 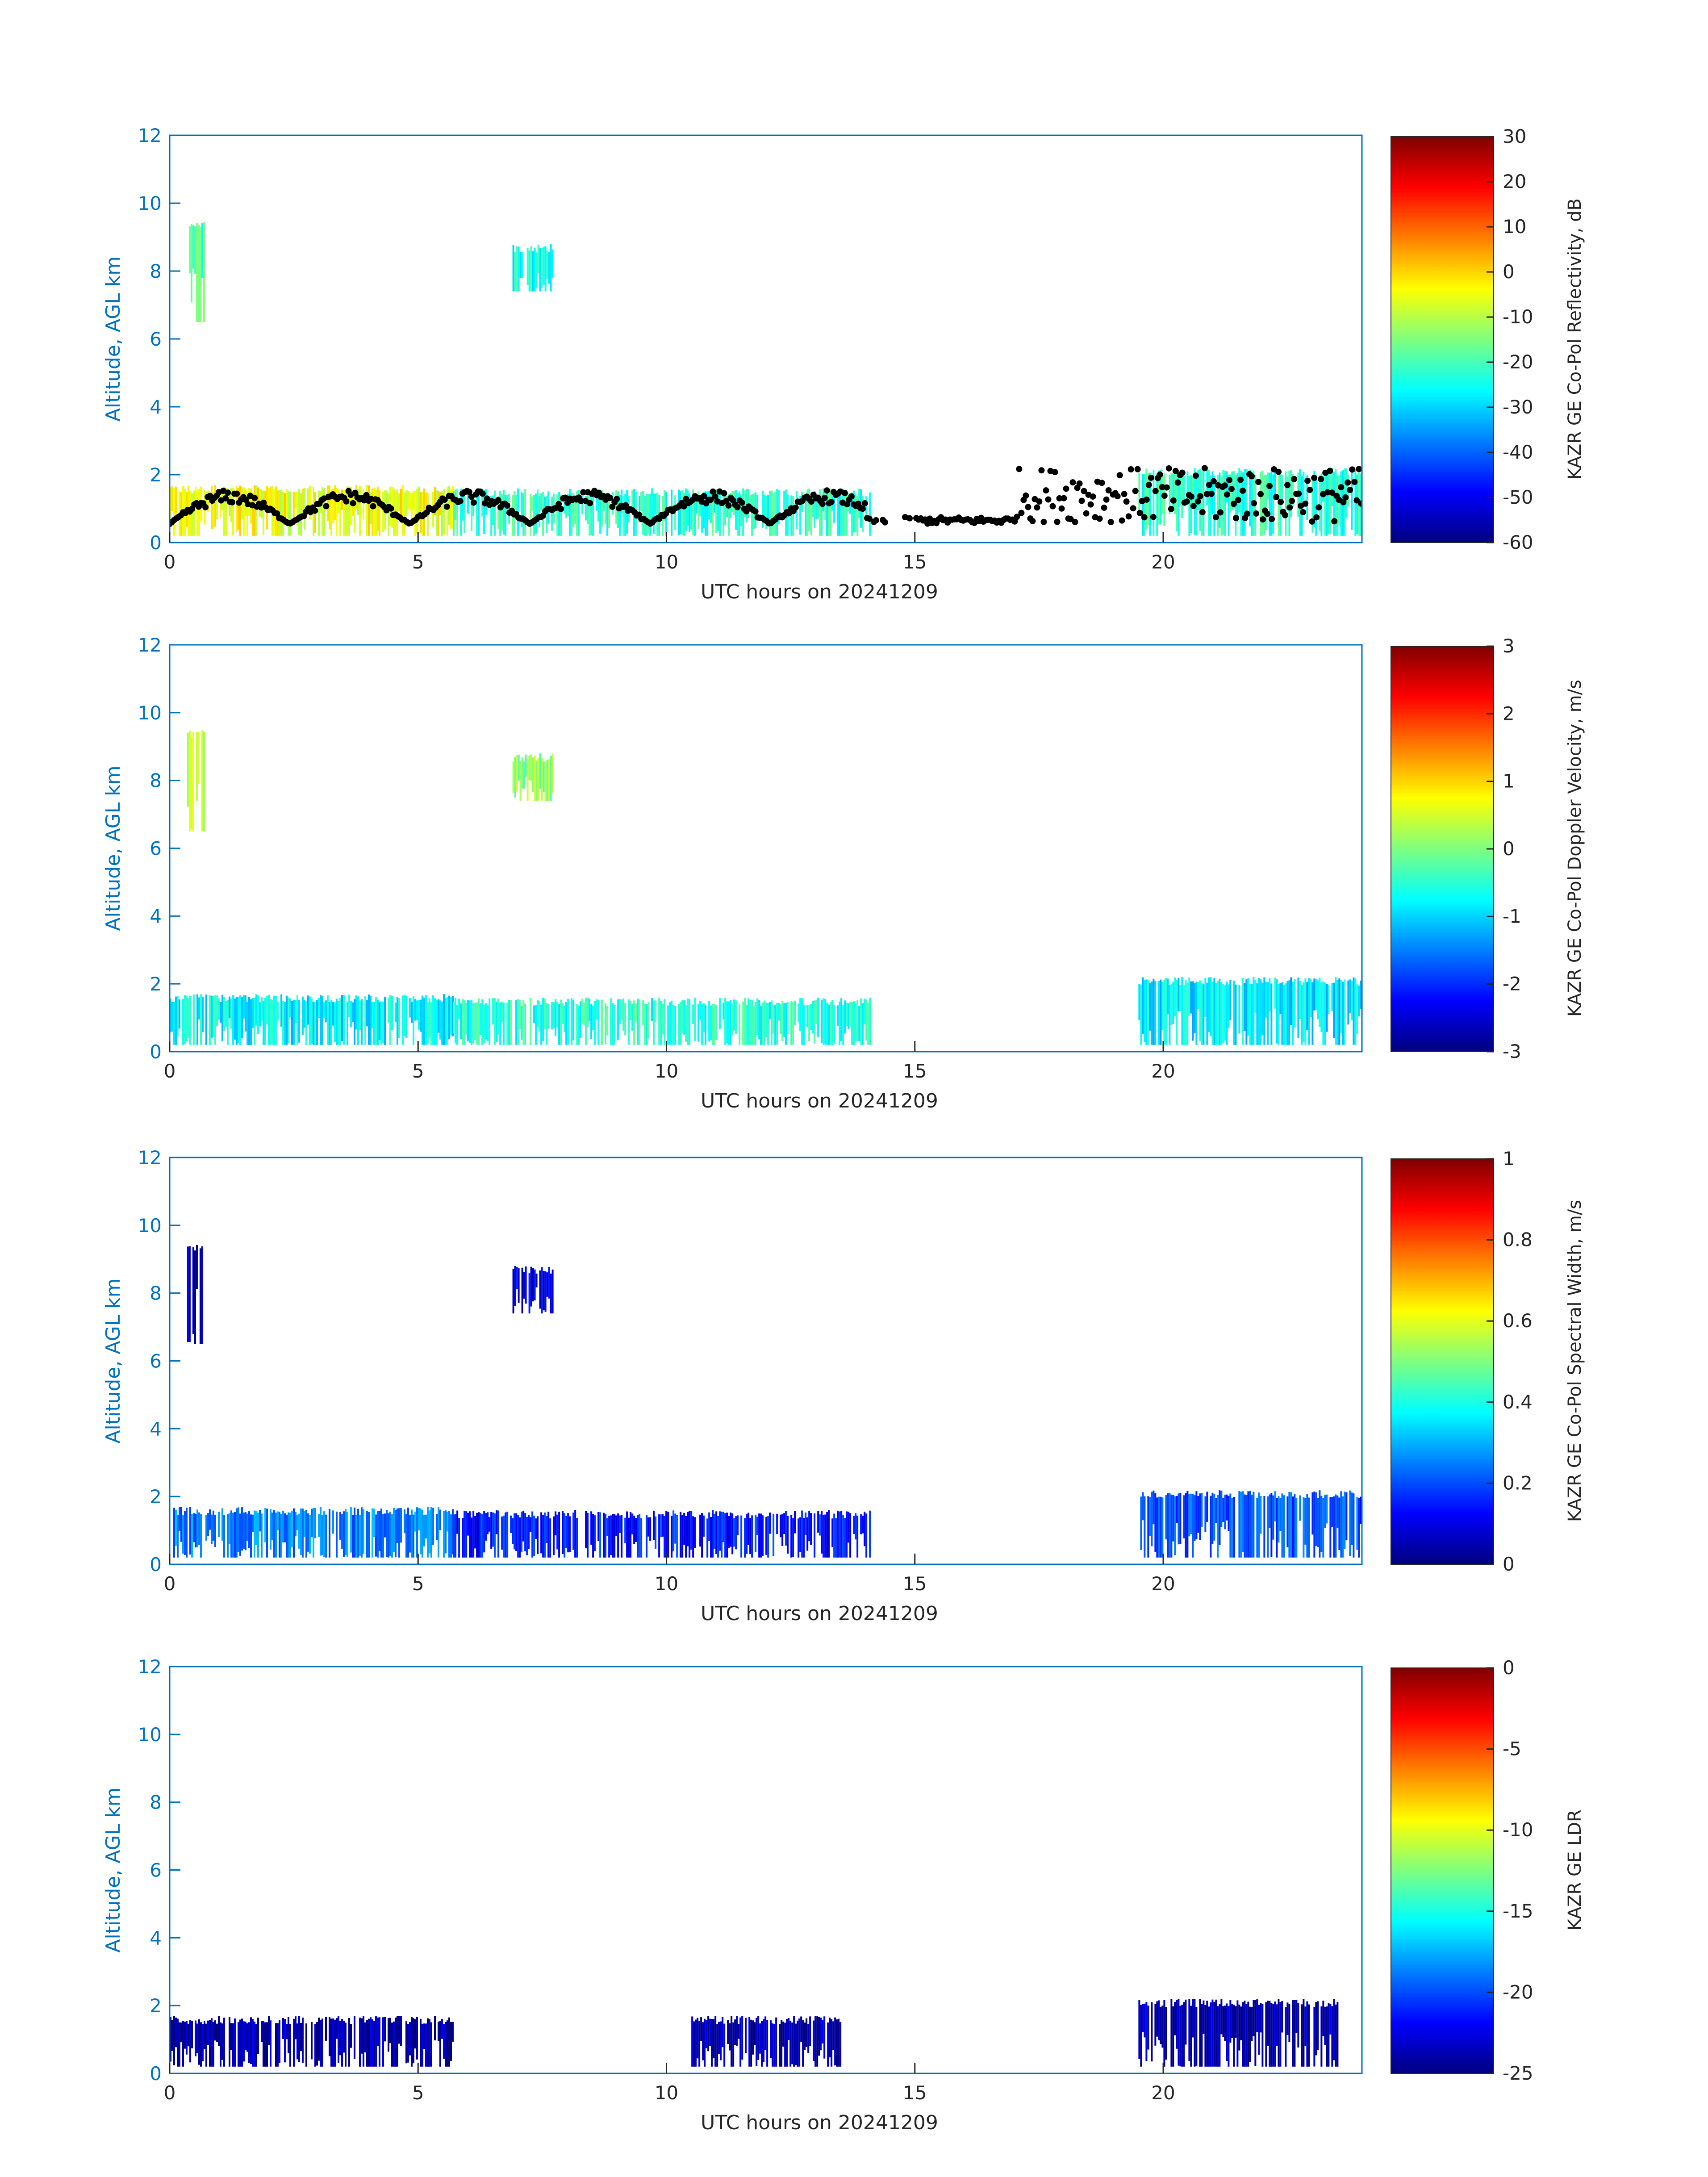 I want to click on colorbar-gradient, so click(x=1442, y=339).